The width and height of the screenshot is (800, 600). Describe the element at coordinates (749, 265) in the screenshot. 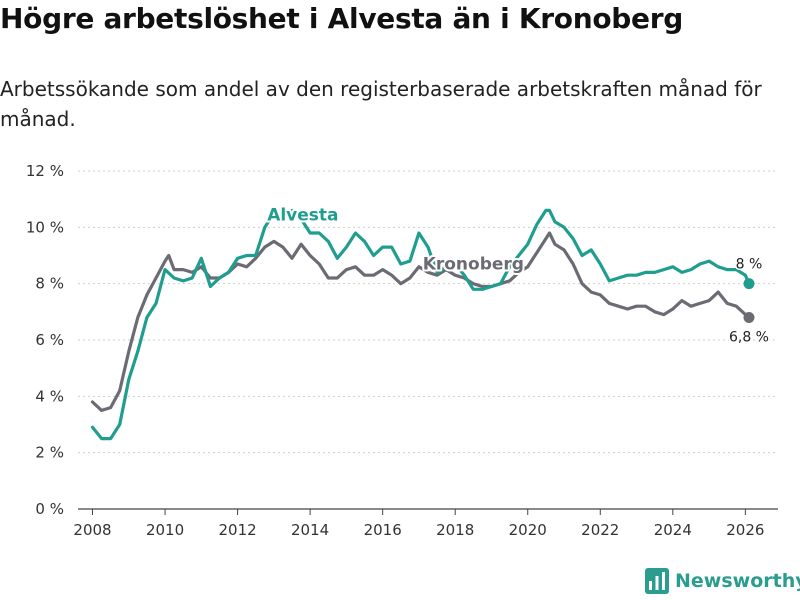

I see `end-value-label-alvesta: 8 %` at that location.